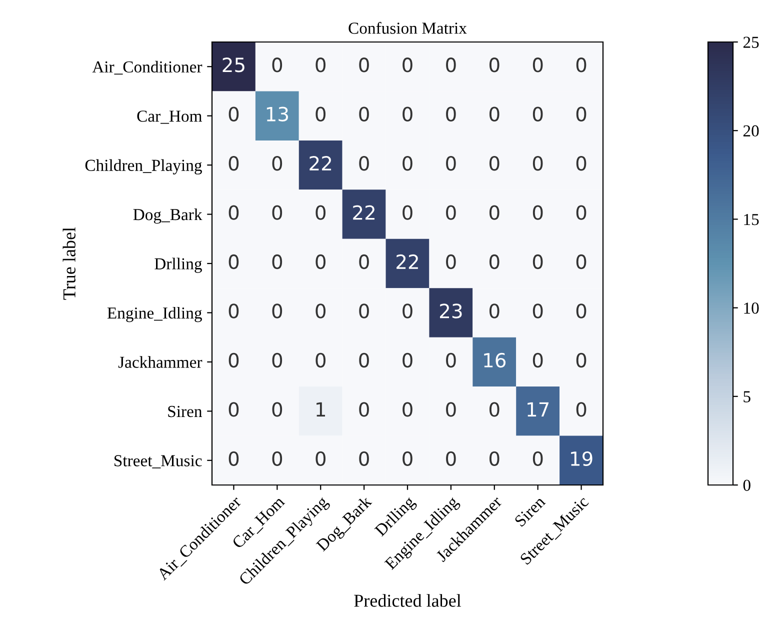 The width and height of the screenshot is (773, 639). Describe the element at coordinates (581, 458) in the screenshot. I see `data-label: 19` at that location.